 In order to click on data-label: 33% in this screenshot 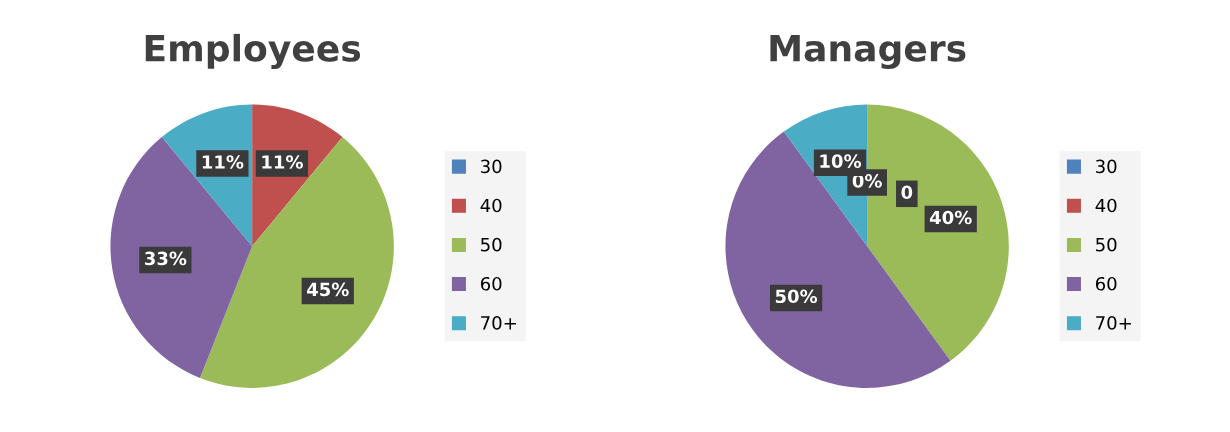, I will do `click(165, 258)`.